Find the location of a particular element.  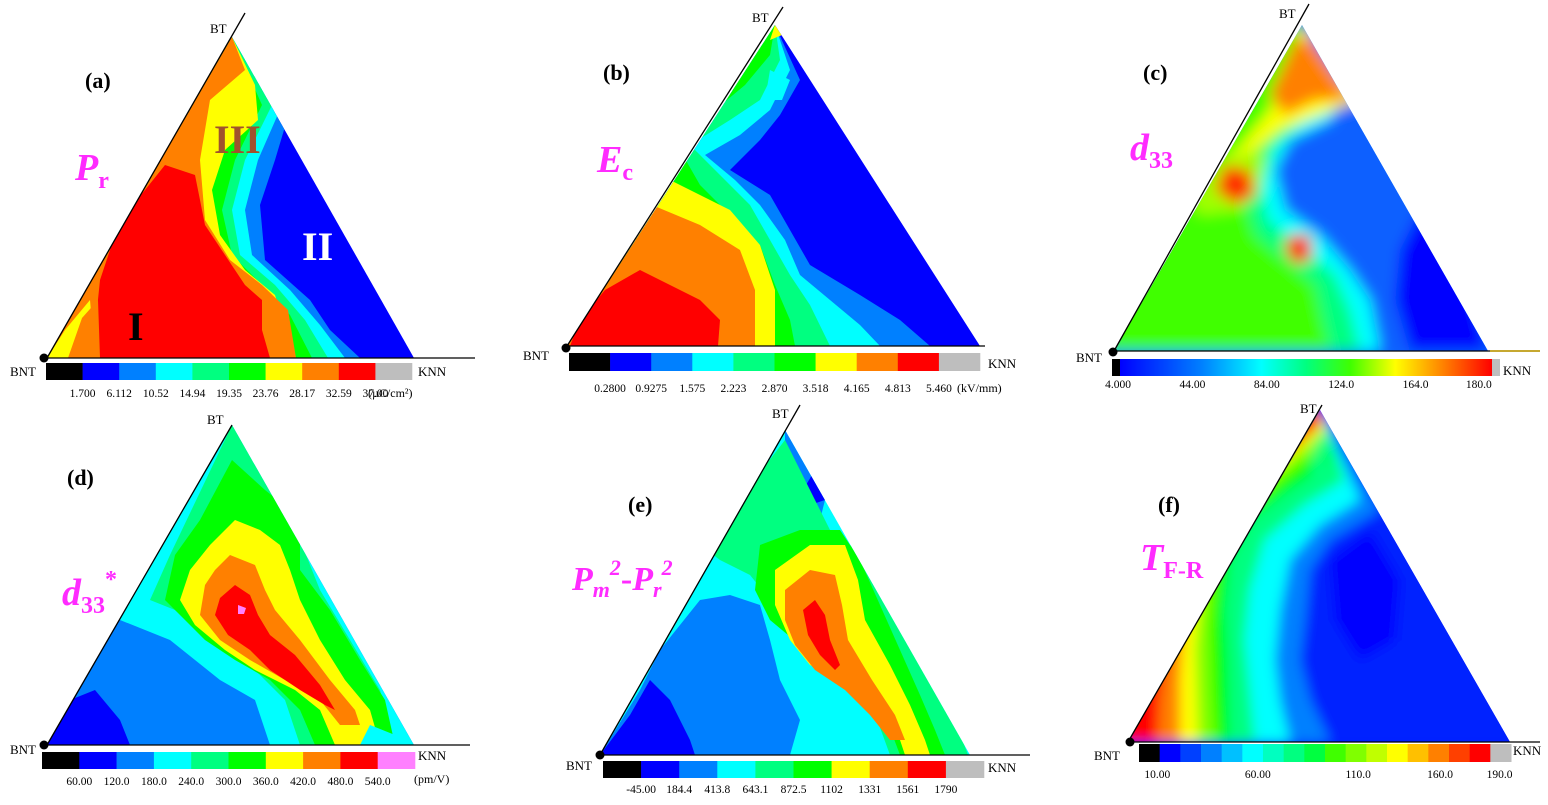

colorbar-tick-label: 413.8 is located at coordinates (717, 790).